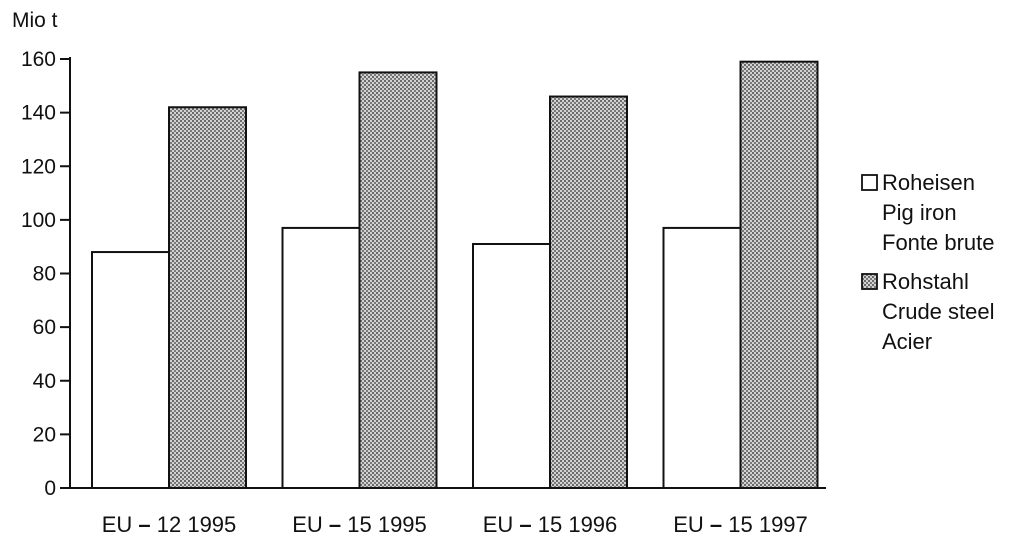 The width and height of the screenshot is (1026, 536). I want to click on legend-swatch-crude-steel, so click(869, 281).